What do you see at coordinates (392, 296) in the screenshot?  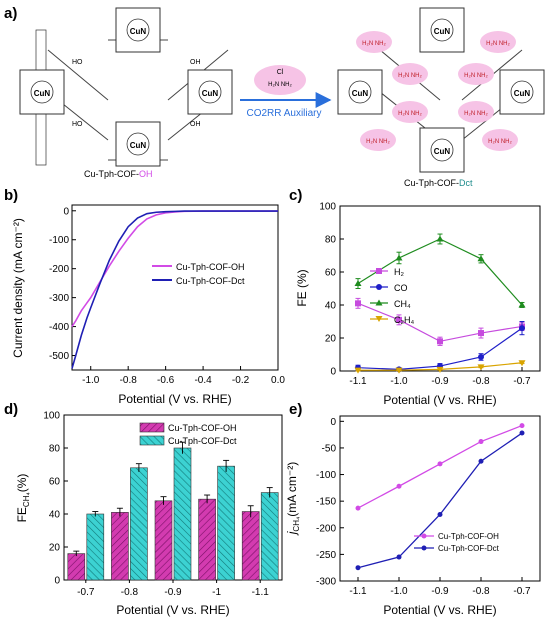 I see `panel-c-legend: H₂ CO CH₄ C₂H₄` at bounding box center [392, 296].